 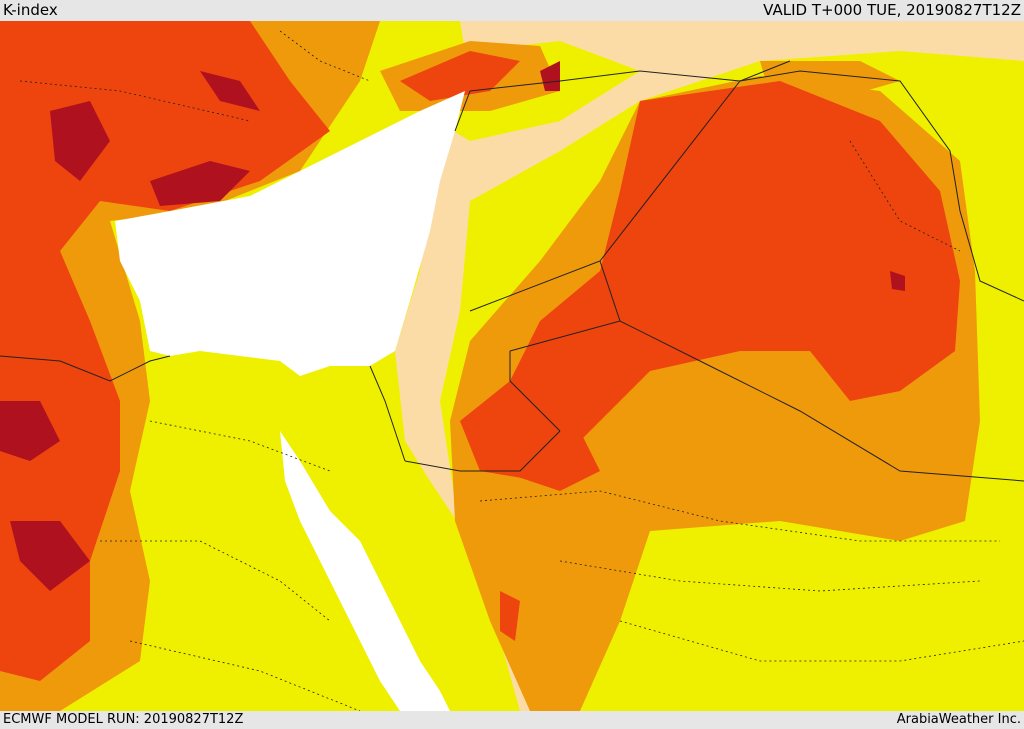 What do you see at coordinates (892, 10) in the screenshot?
I see `valid-time-label: VALID T+000 TUE, 20190827T12Z` at bounding box center [892, 10].